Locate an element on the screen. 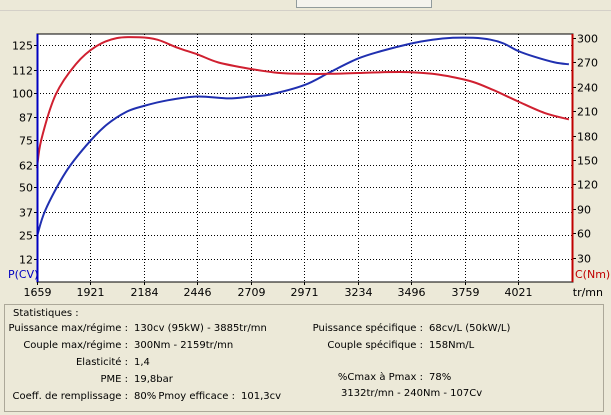  stat-label: %Cmax à Pmax : is located at coordinates (380, 377).